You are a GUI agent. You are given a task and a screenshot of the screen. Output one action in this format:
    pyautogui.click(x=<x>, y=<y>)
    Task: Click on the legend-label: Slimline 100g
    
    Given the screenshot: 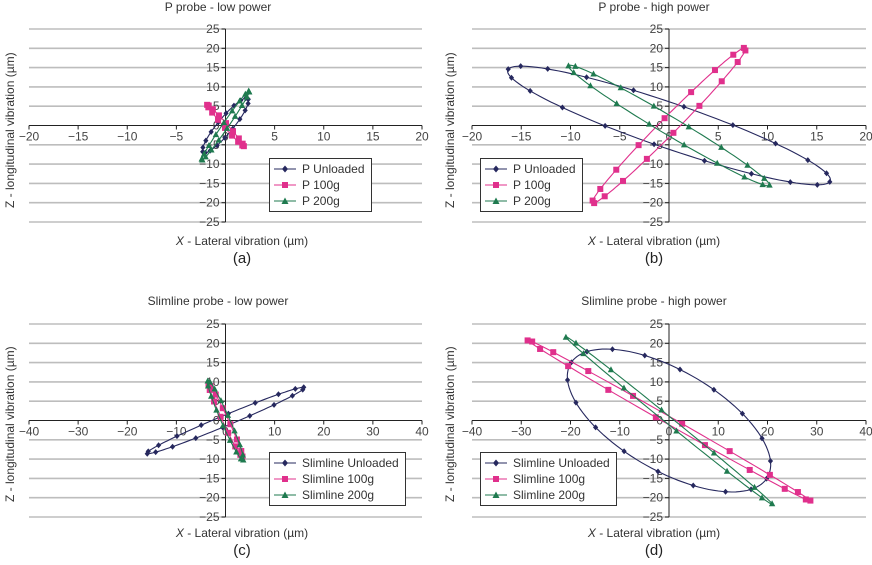 What is the action you would take?
    pyautogui.click(x=549, y=479)
    